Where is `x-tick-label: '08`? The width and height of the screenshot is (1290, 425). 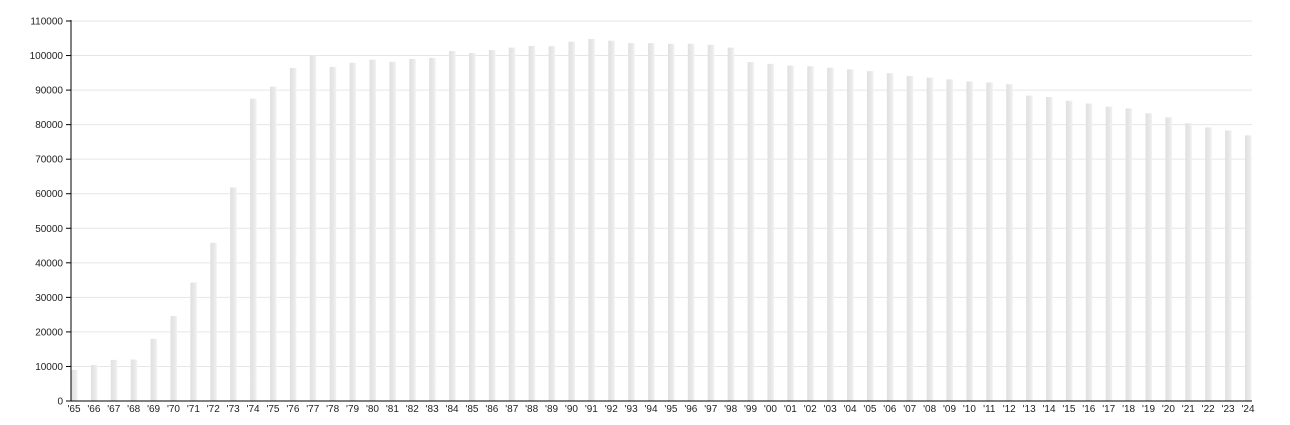
x-tick-label: '08 is located at coordinates (929, 409).